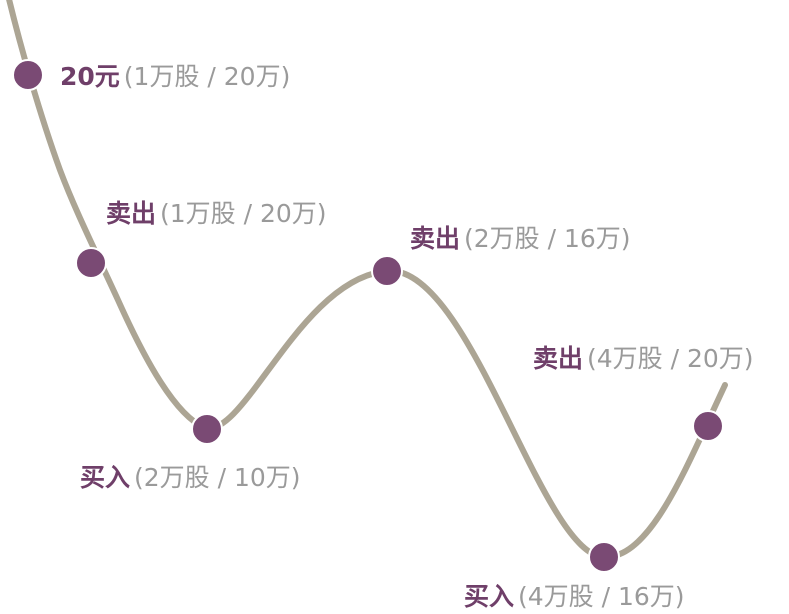 The width and height of the screenshot is (789, 614). I want to click on point-label-5: 买入 (4万股 / 16万), so click(574, 596).